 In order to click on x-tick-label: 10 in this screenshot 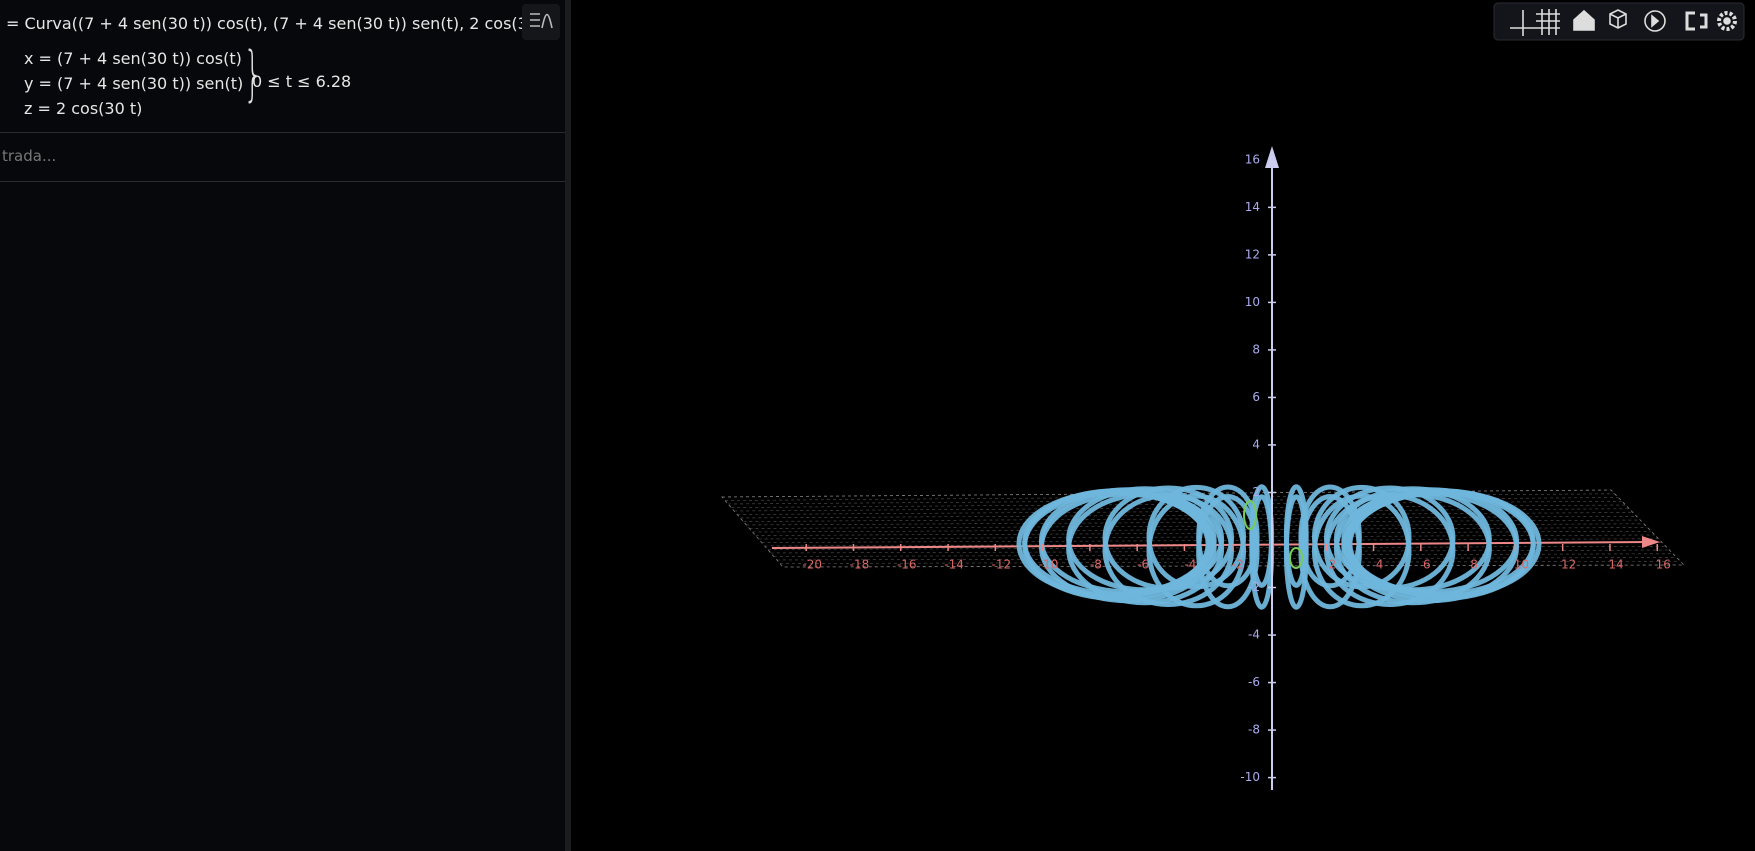, I will do `click(1521, 565)`.